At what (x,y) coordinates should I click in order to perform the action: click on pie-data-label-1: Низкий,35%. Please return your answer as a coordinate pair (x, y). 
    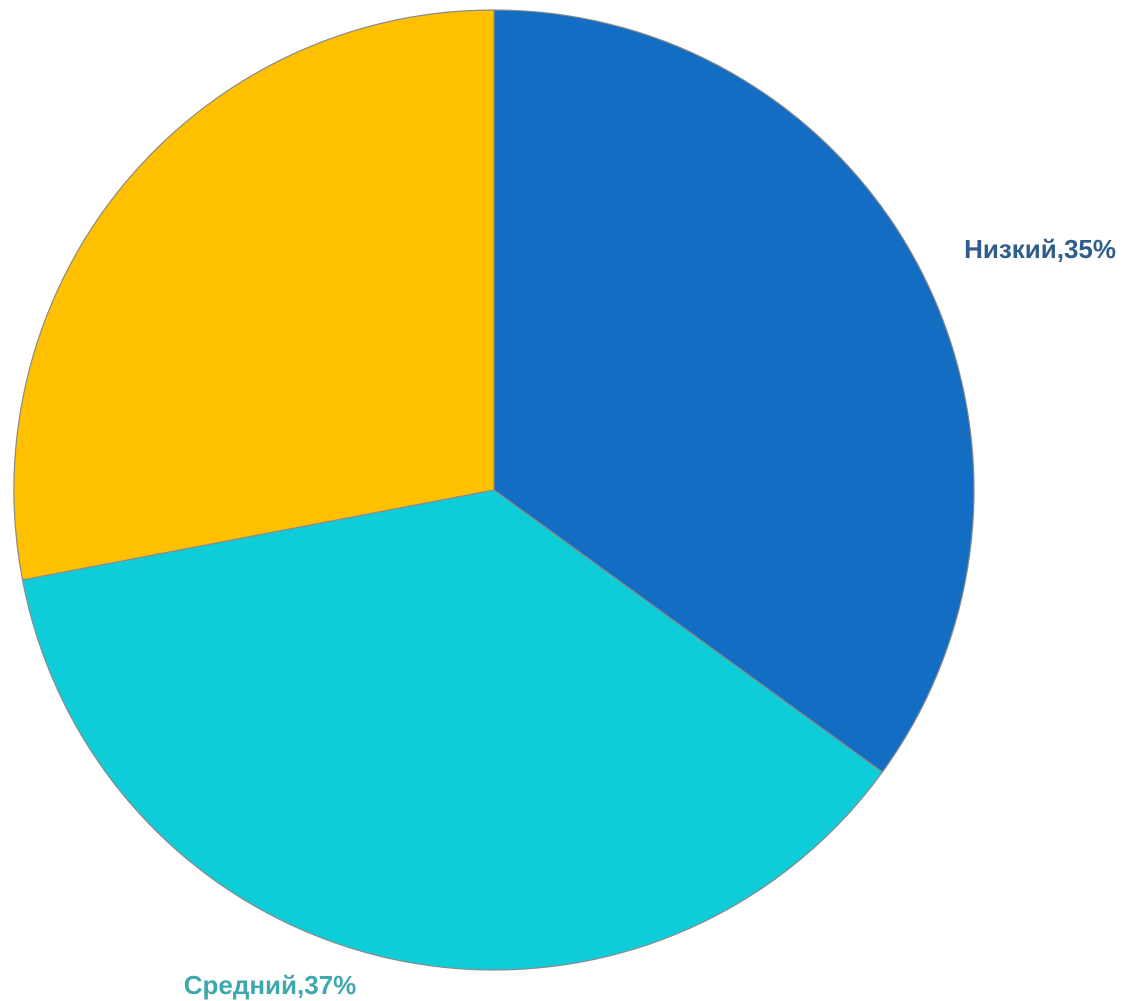
    Looking at the image, I should click on (1040, 249).